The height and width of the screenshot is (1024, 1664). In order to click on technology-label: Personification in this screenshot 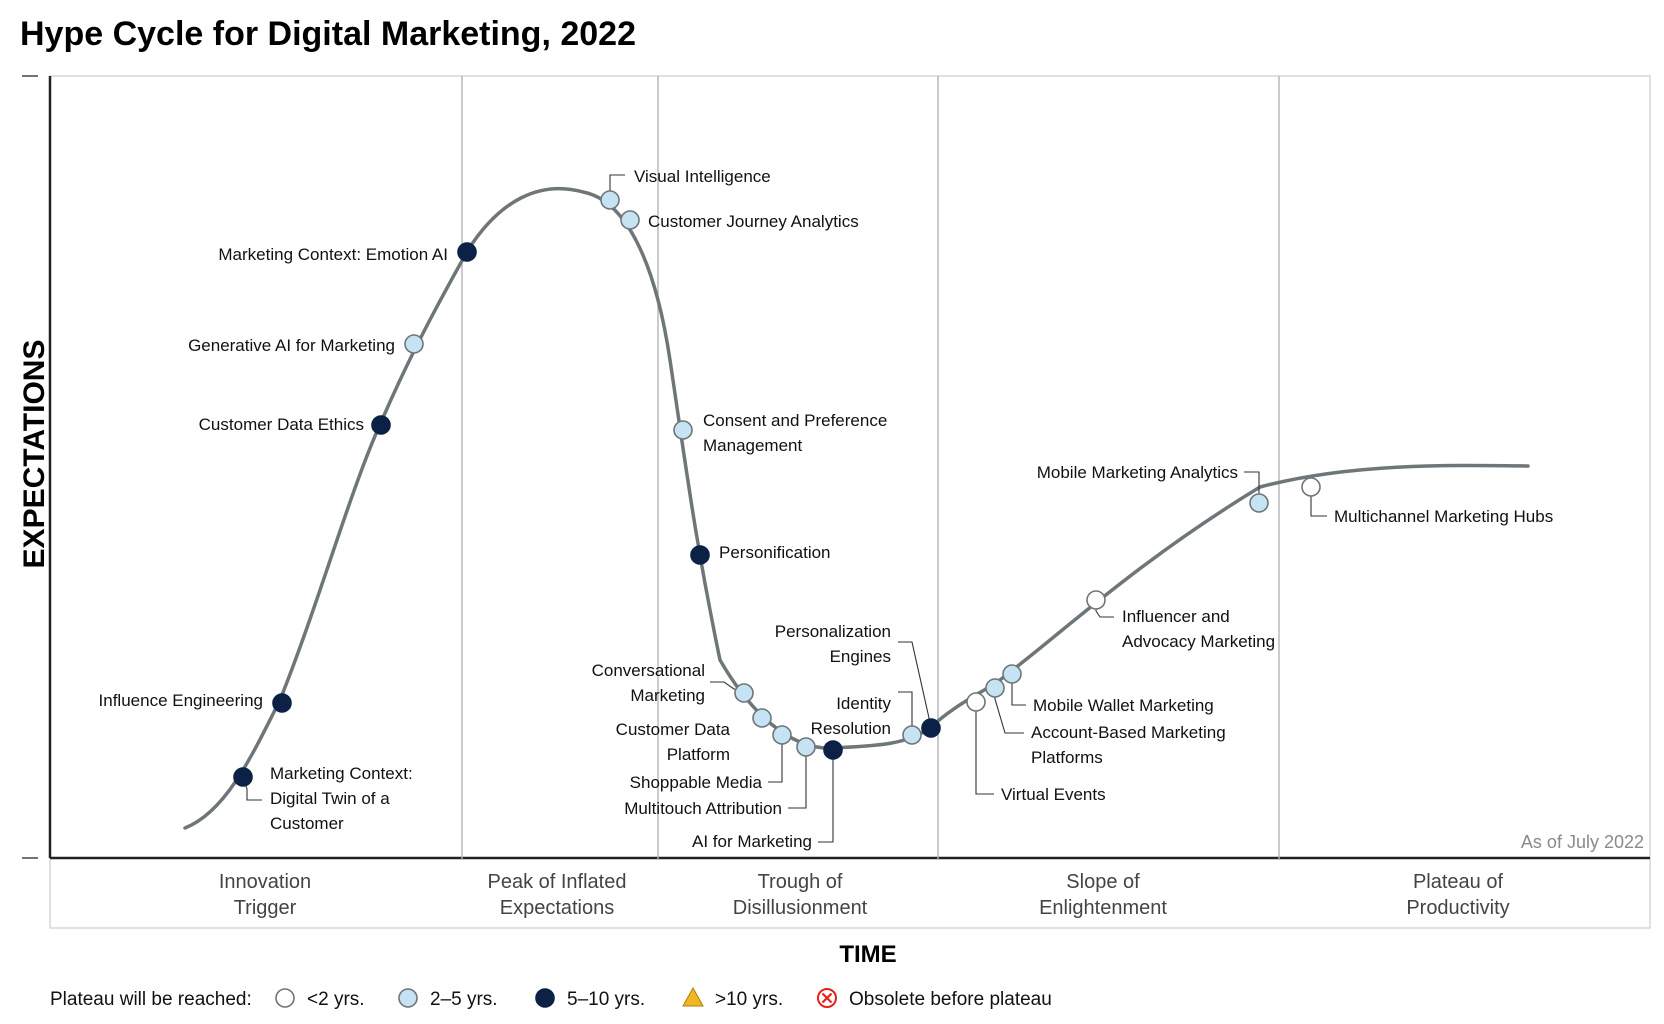, I will do `click(775, 552)`.